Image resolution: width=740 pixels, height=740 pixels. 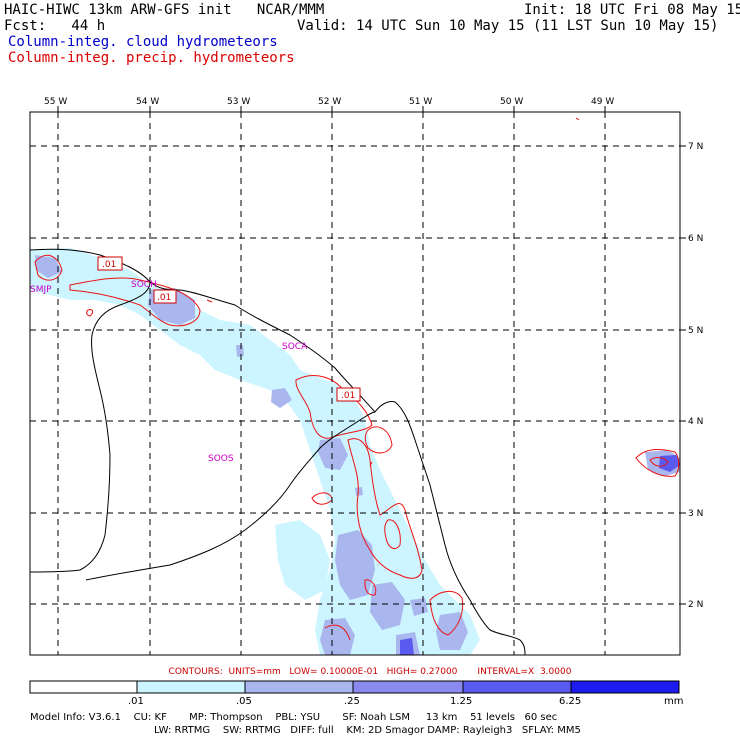 What do you see at coordinates (632, 10) in the screenshot?
I see `init-time: Init: 18 UTC Fri 08 May 15` at bounding box center [632, 10].